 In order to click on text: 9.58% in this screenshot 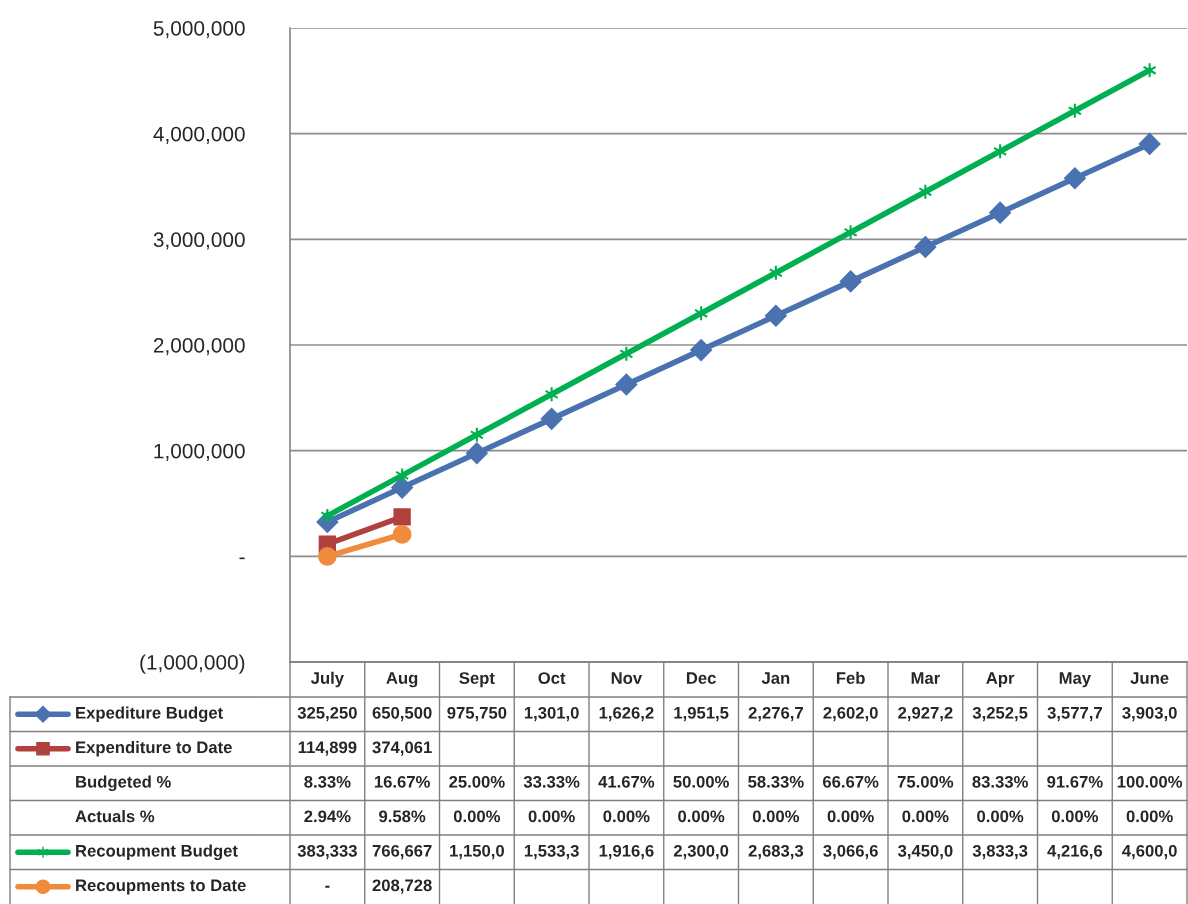, I will do `click(402, 816)`.